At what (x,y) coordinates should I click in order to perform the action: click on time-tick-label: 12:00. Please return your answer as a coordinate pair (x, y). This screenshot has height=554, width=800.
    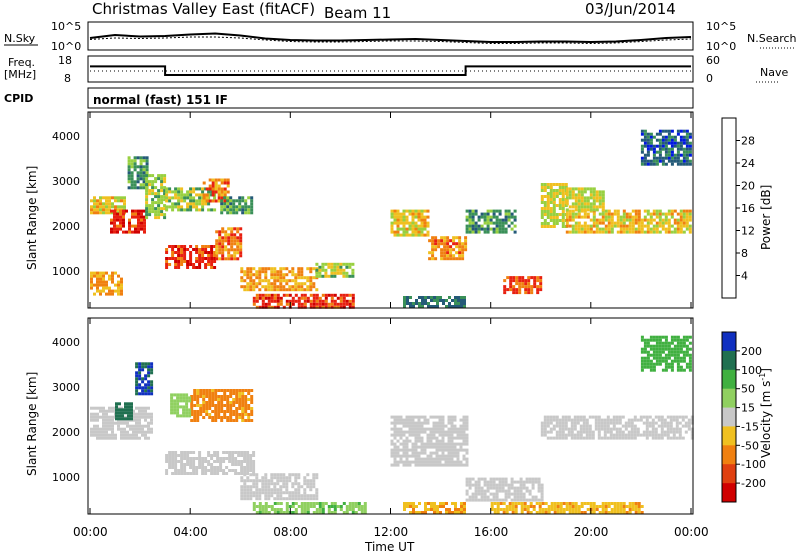
    Looking at the image, I should click on (391, 532).